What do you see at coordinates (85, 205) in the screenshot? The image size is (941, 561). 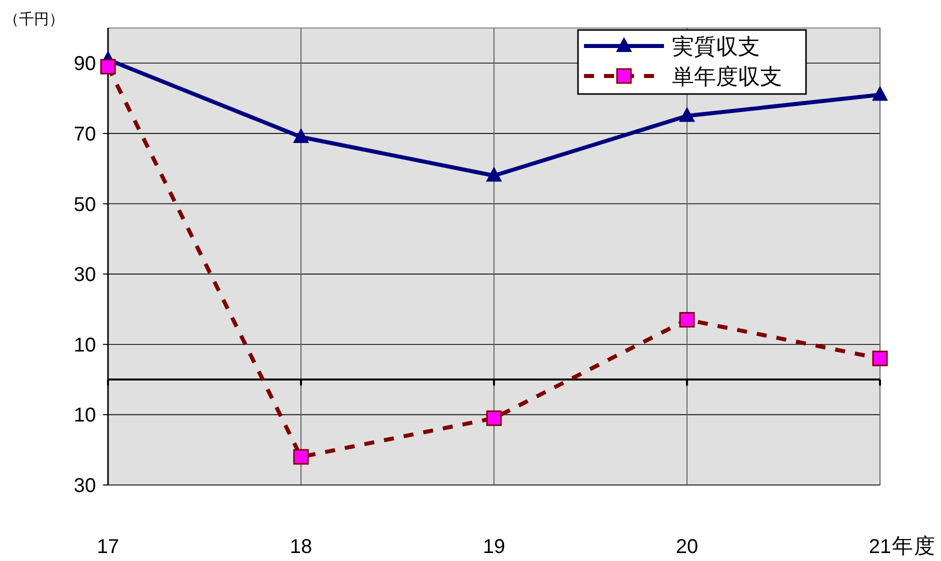 I see `y-tick-label: 50` at bounding box center [85, 205].